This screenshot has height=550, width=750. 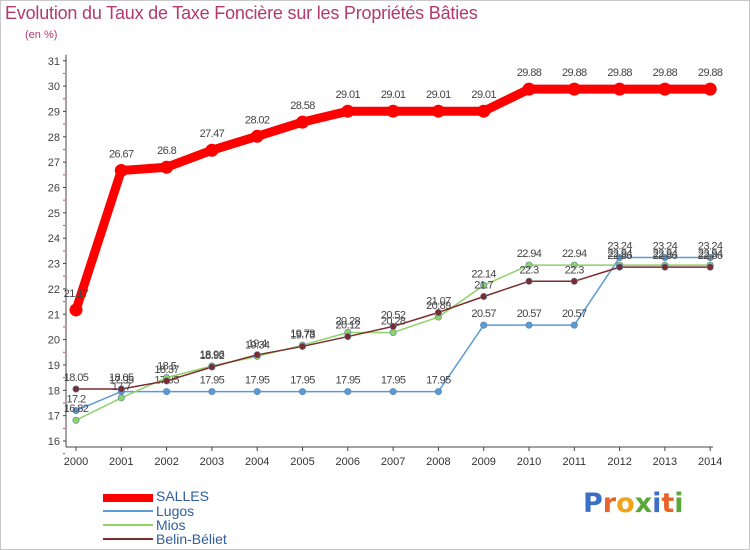 What do you see at coordinates (665, 462) in the screenshot?
I see `x-tick-label: 2013` at bounding box center [665, 462].